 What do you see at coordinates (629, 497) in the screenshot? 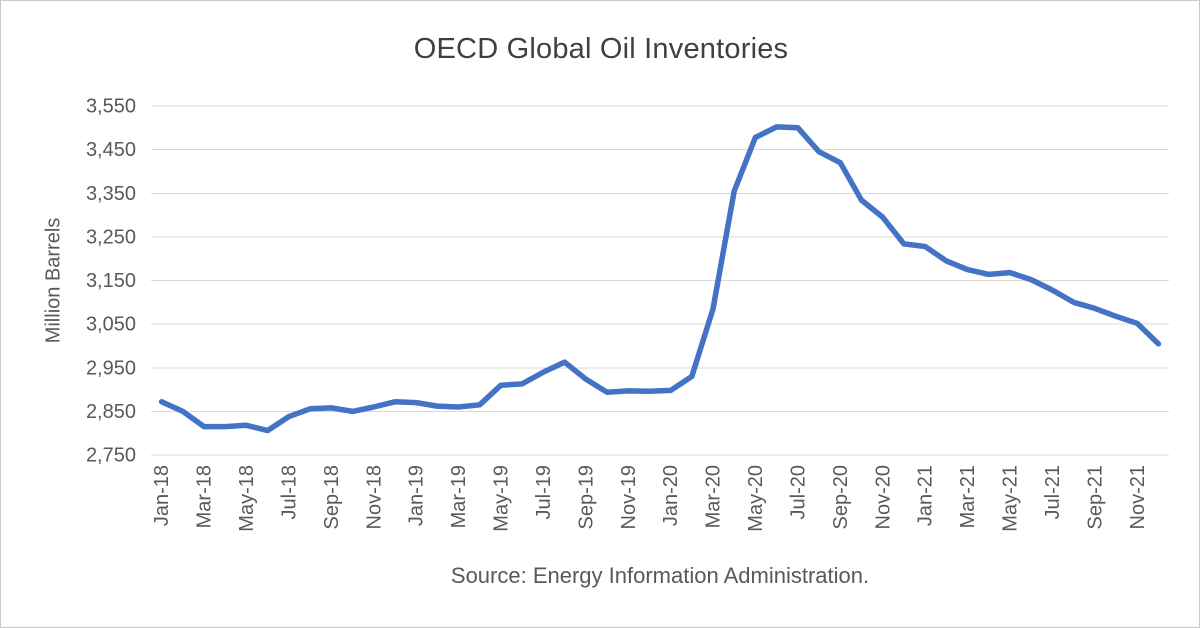
I see `x-tick-label: Nov-19` at bounding box center [629, 497].